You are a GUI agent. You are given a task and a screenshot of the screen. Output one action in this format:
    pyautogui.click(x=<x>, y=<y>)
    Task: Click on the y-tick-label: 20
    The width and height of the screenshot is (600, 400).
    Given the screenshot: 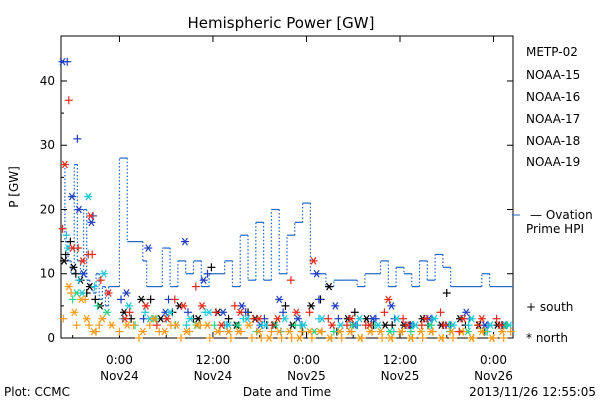 What is the action you would take?
    pyautogui.click(x=47, y=209)
    